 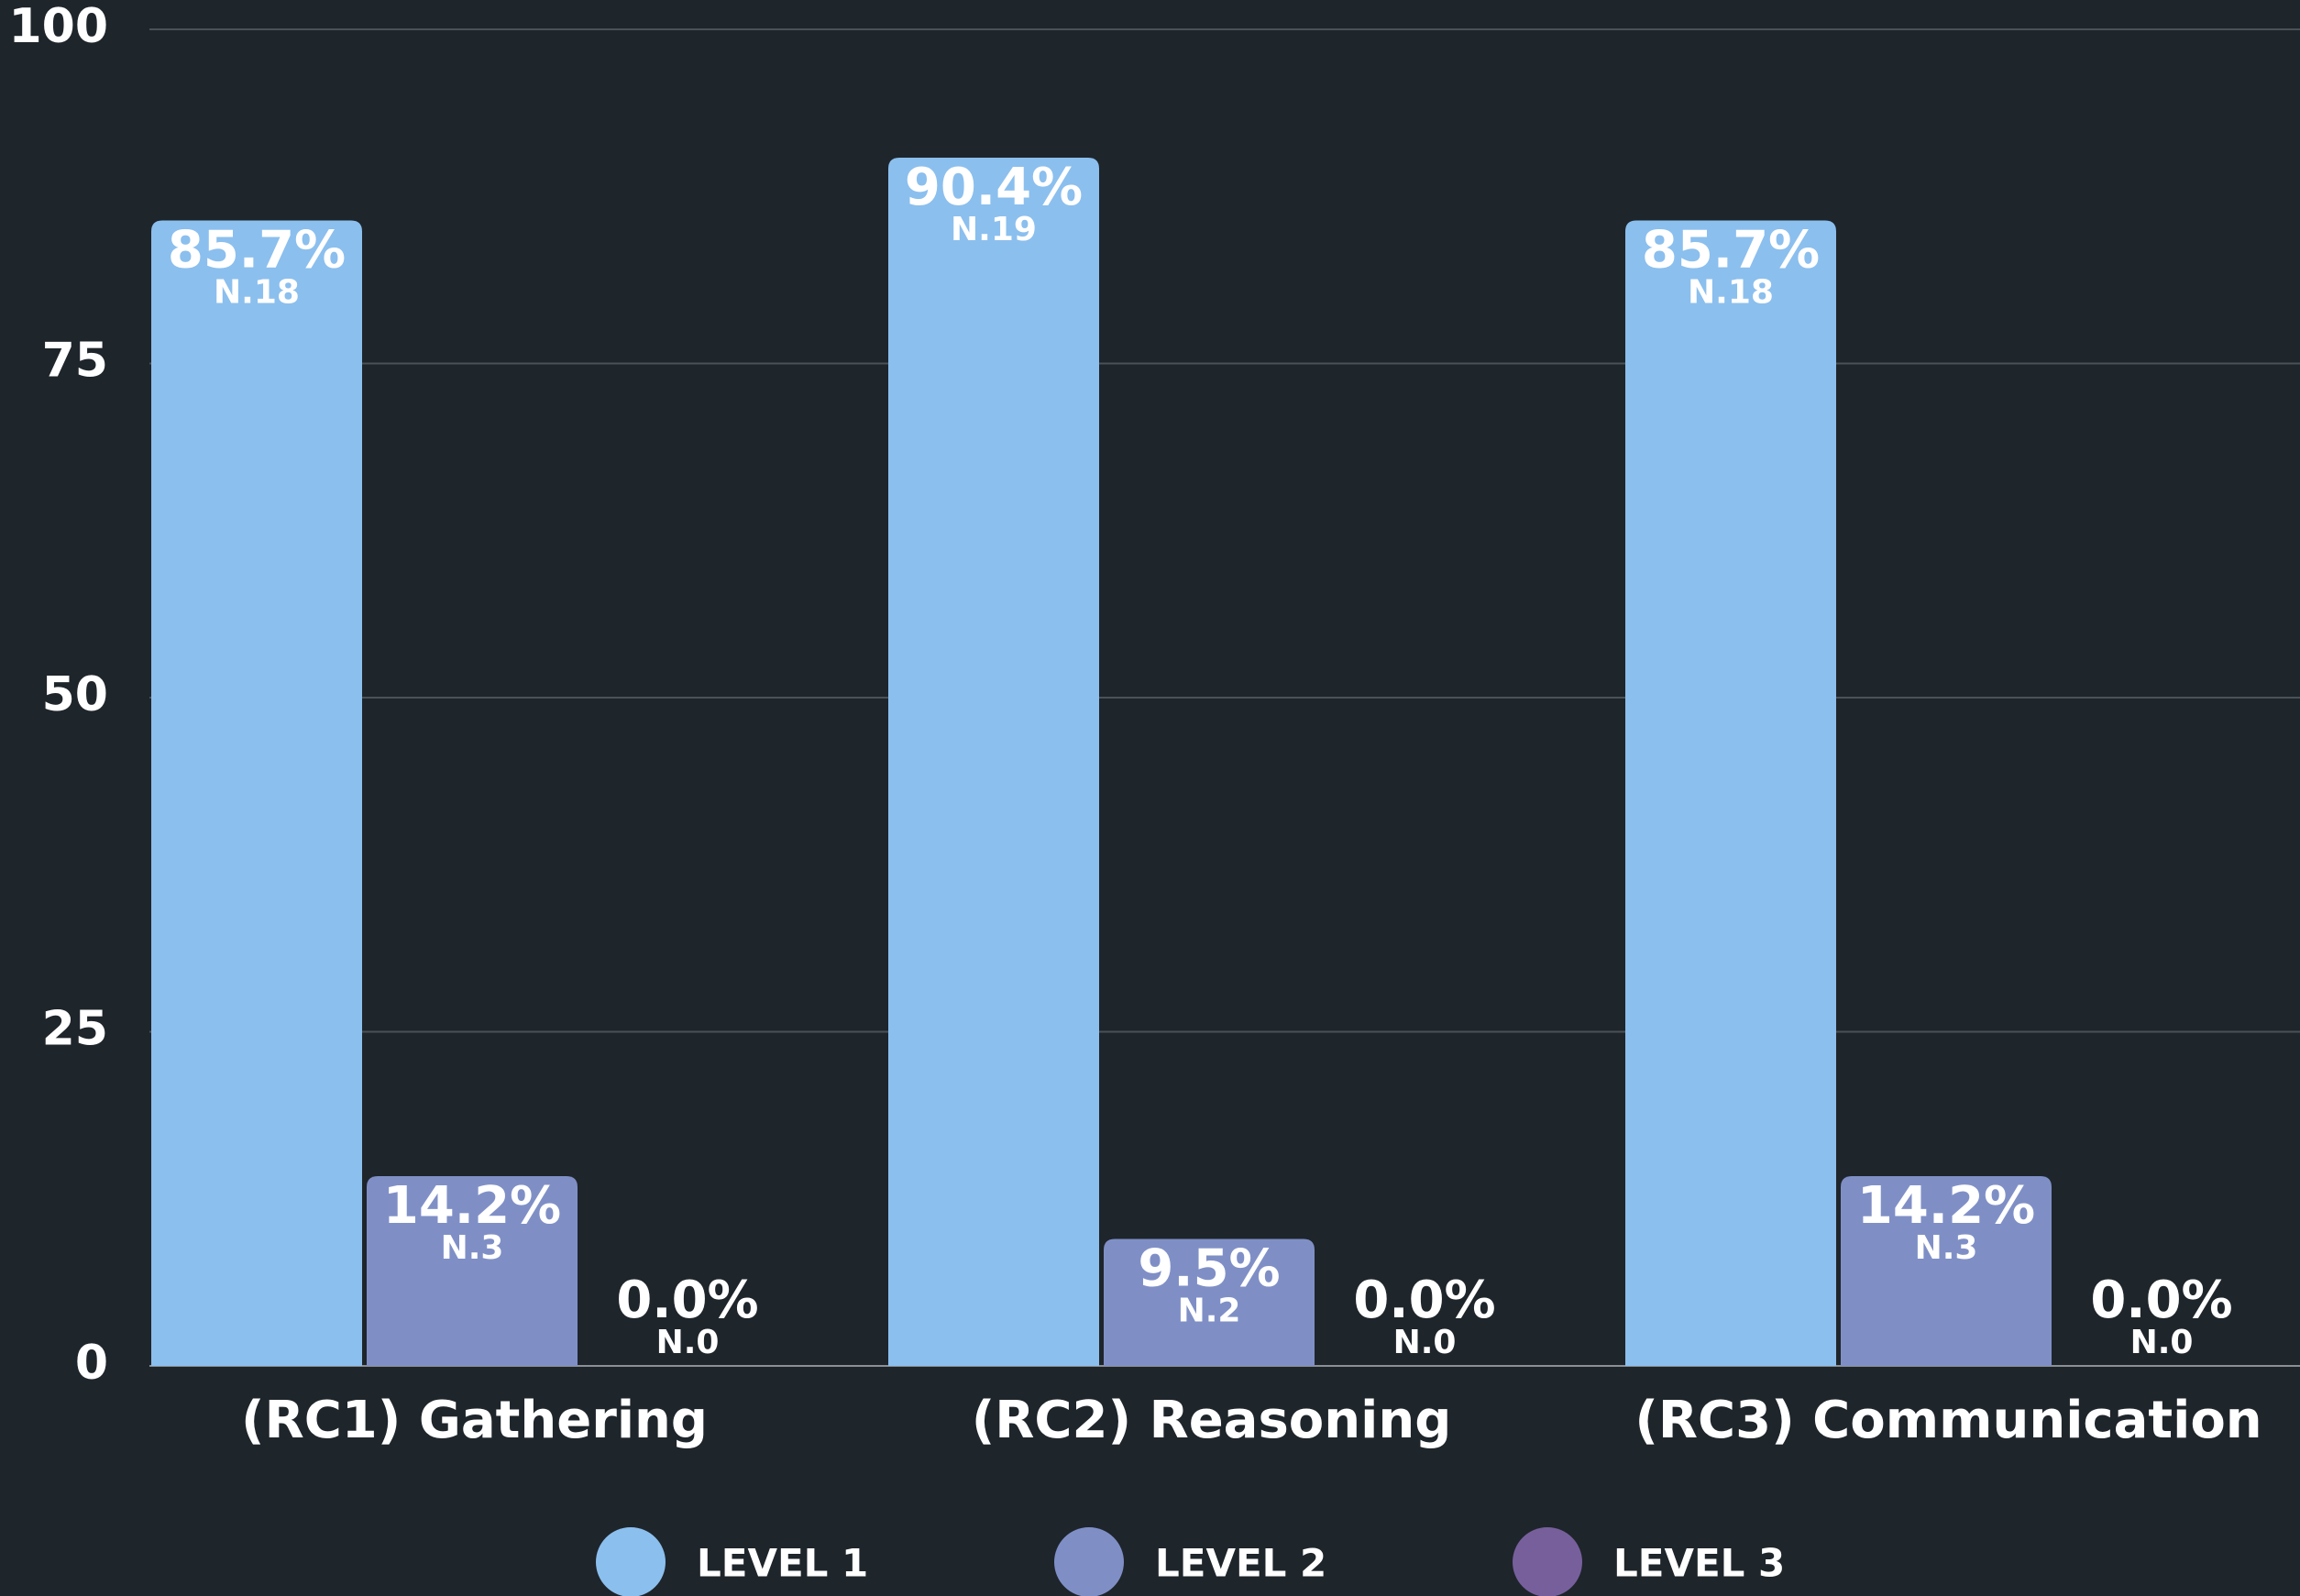 What do you see at coordinates (75, 1029) in the screenshot?
I see `y-tick-label: 25` at bounding box center [75, 1029].